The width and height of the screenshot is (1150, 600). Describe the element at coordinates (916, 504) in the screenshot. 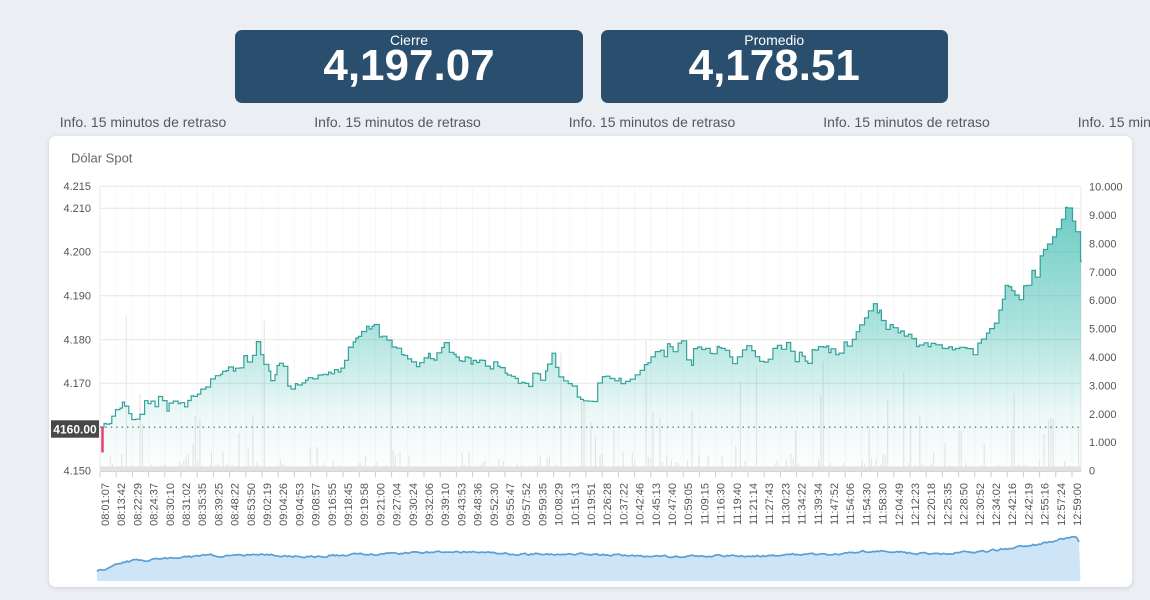

I see `svg-text: 12:12:23` at that location.